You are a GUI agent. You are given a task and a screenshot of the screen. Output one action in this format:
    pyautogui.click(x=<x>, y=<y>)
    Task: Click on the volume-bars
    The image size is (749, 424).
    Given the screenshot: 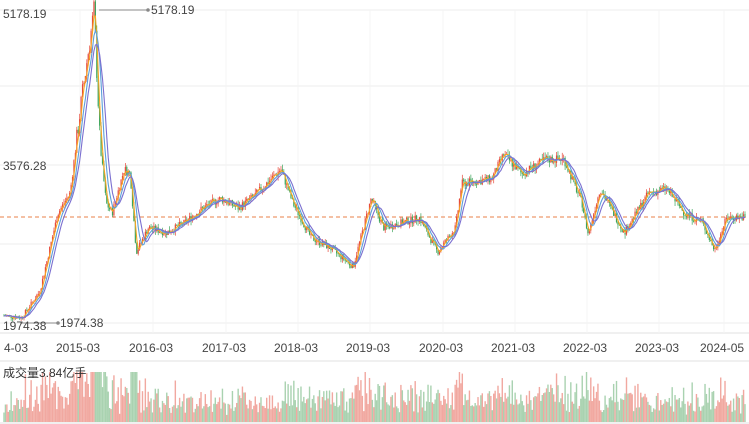 What is the action you would take?
    pyautogui.click(x=374, y=397)
    